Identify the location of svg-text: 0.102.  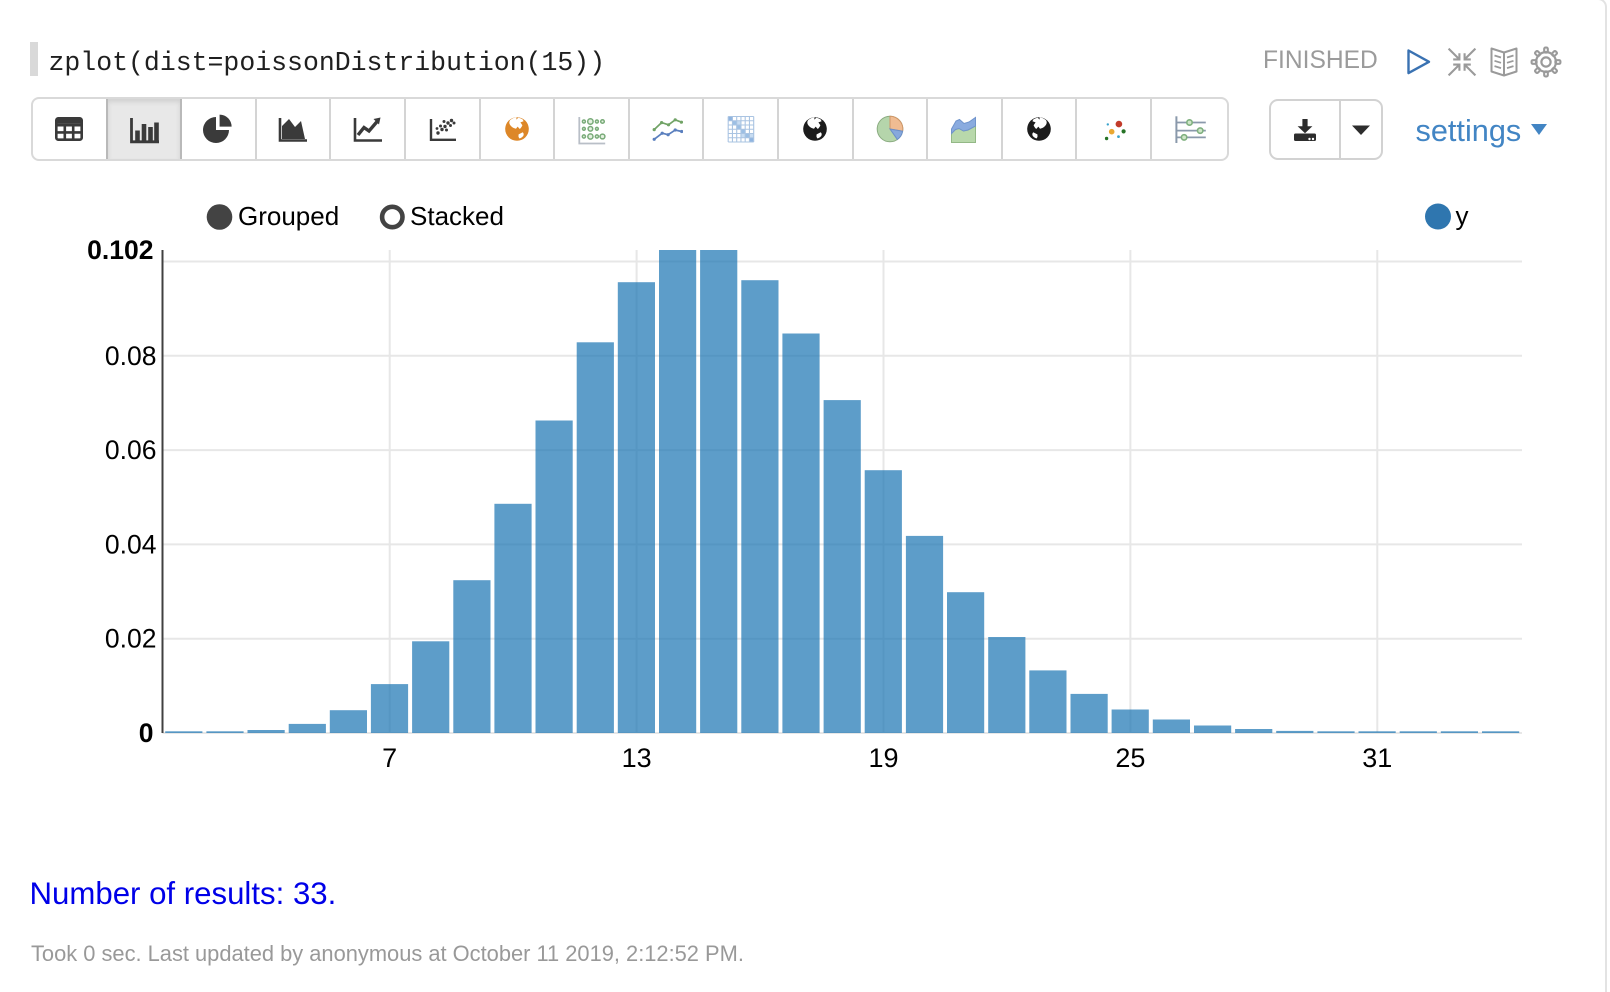
(120, 250).